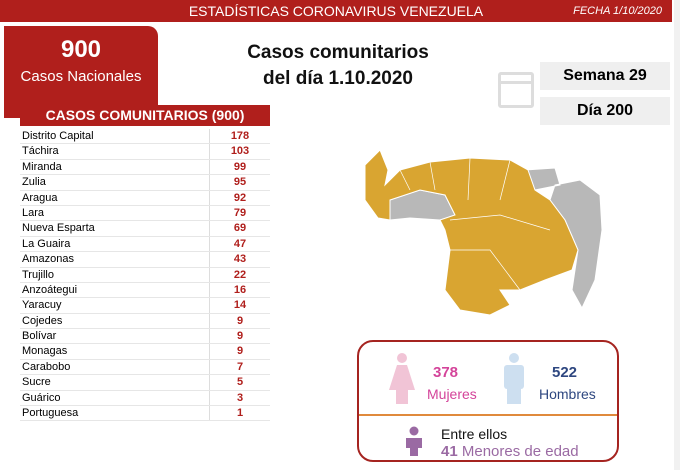 The width and height of the screenshot is (680, 470). Describe the element at coordinates (81, 49) in the screenshot. I see `national-count: 900` at that location.